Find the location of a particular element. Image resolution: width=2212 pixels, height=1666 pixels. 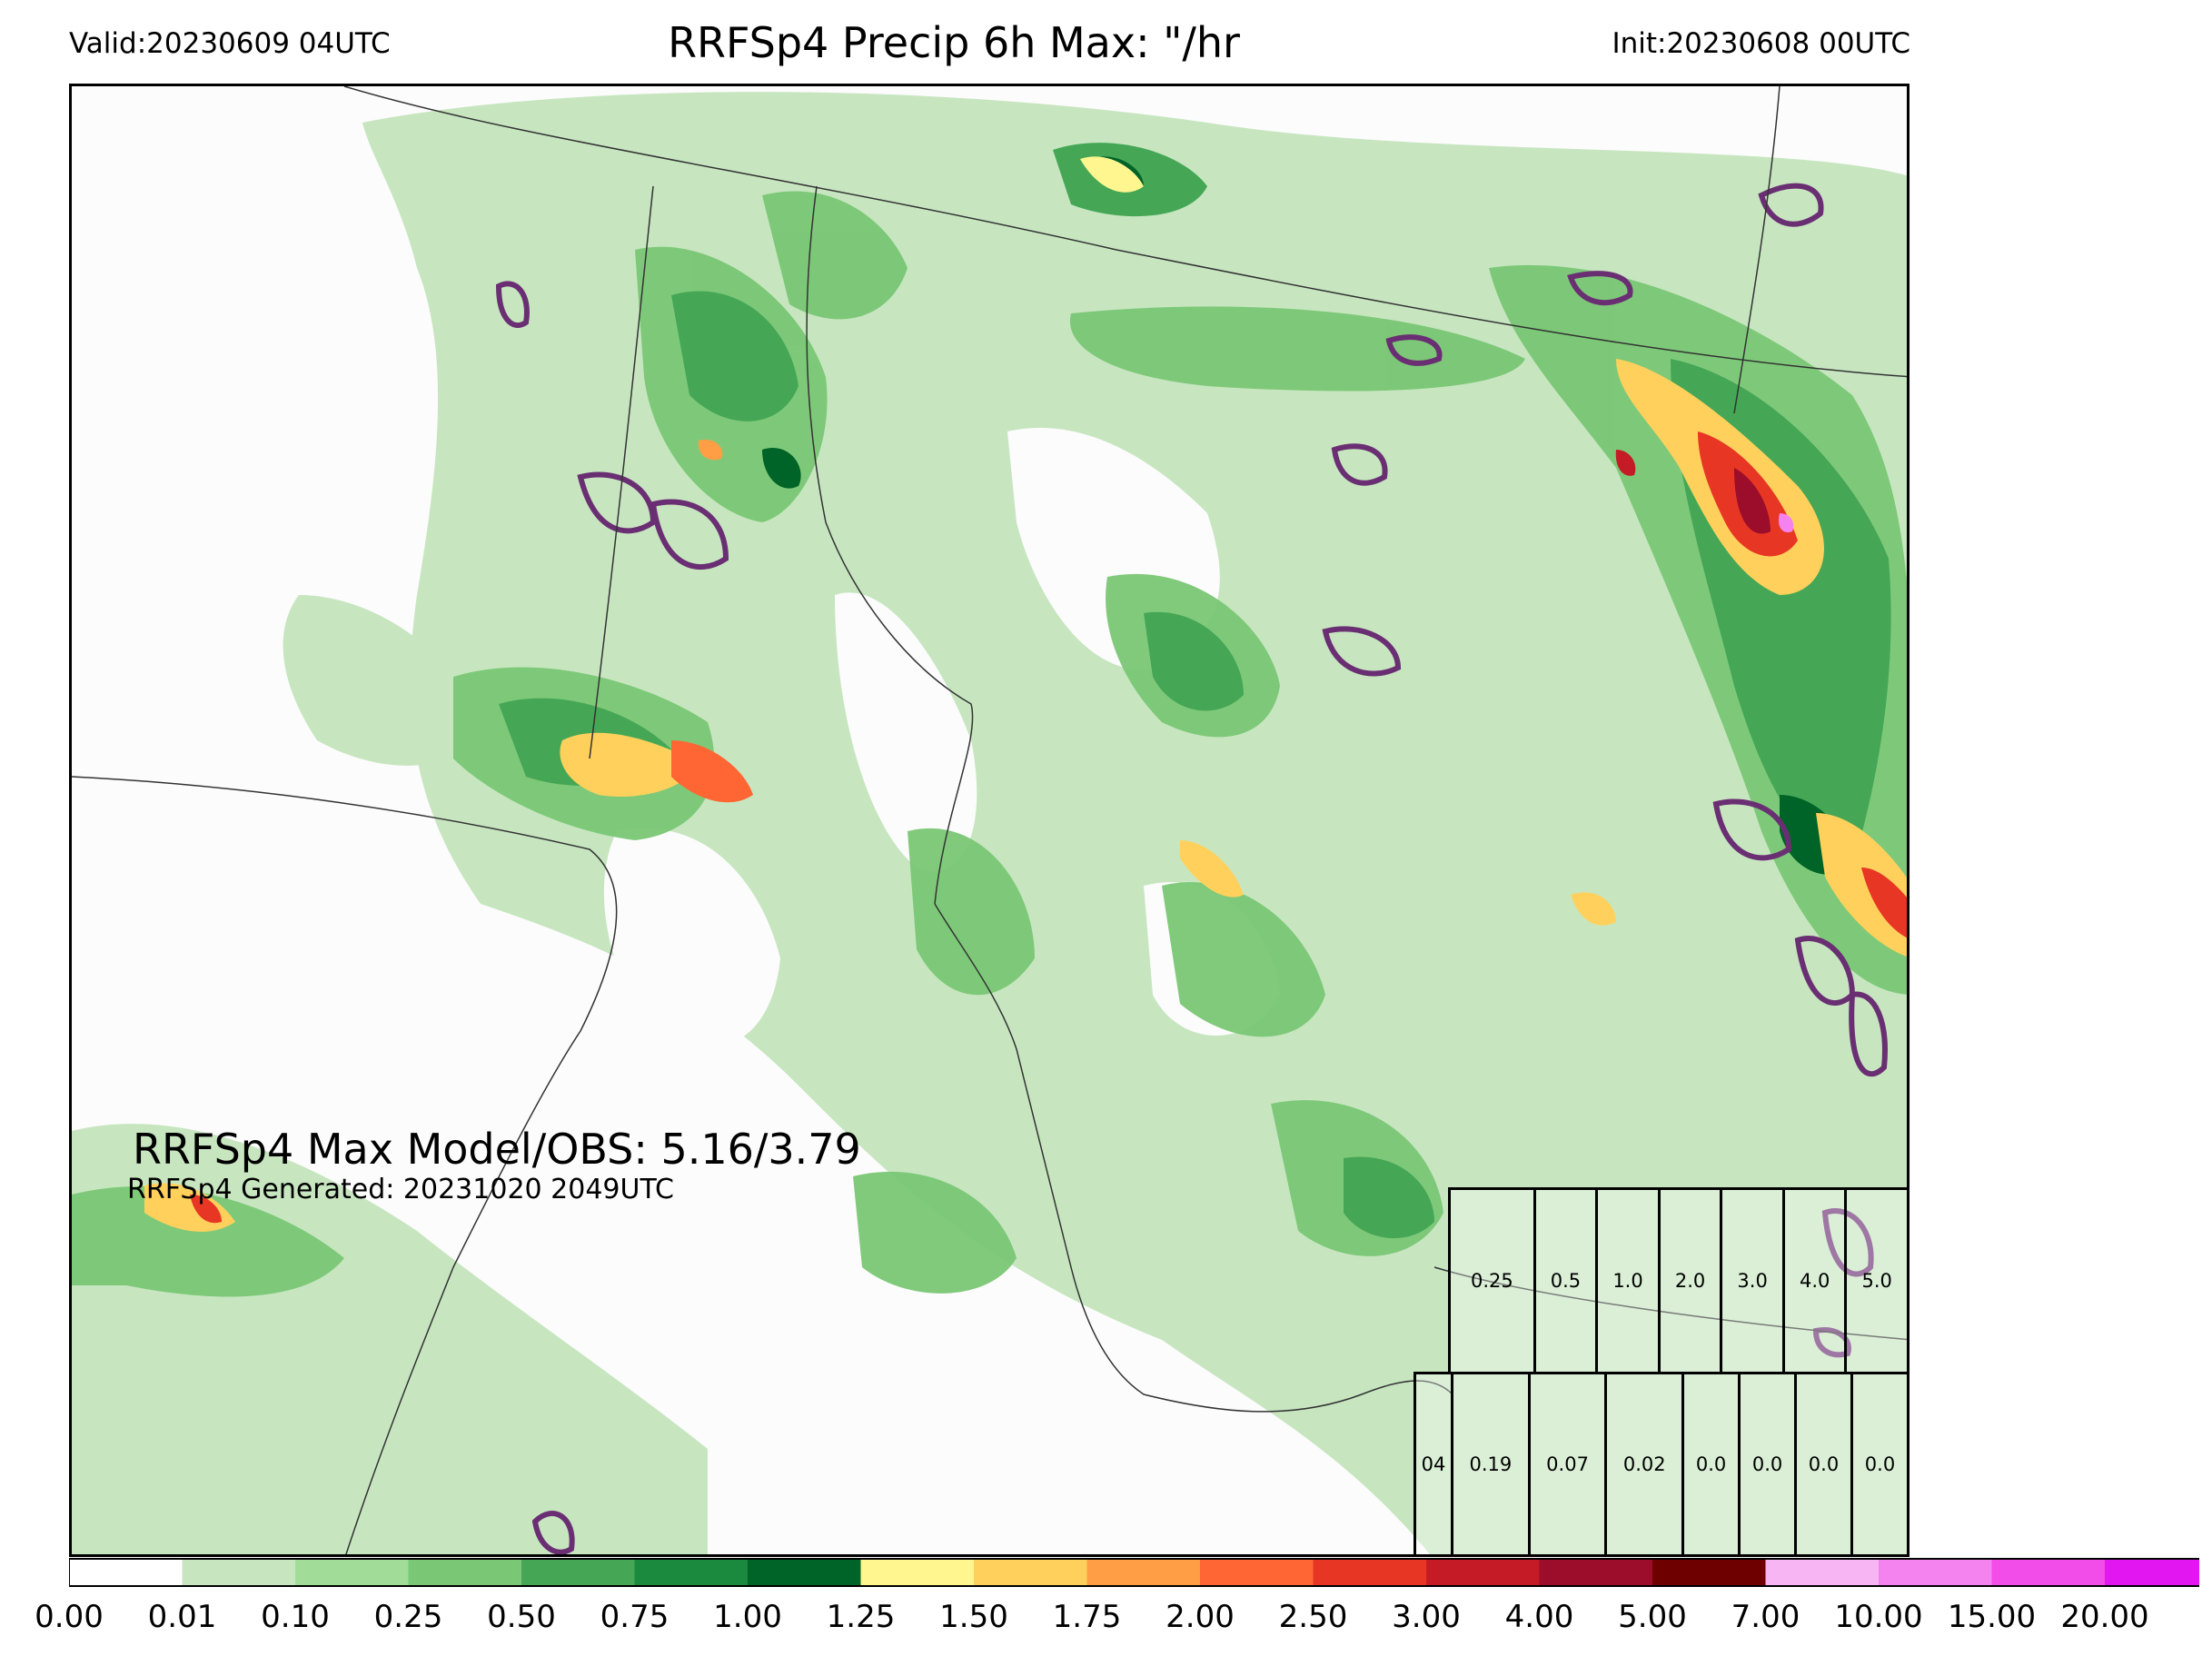

colorbar-tick-label: 0.75 is located at coordinates (635, 1617).